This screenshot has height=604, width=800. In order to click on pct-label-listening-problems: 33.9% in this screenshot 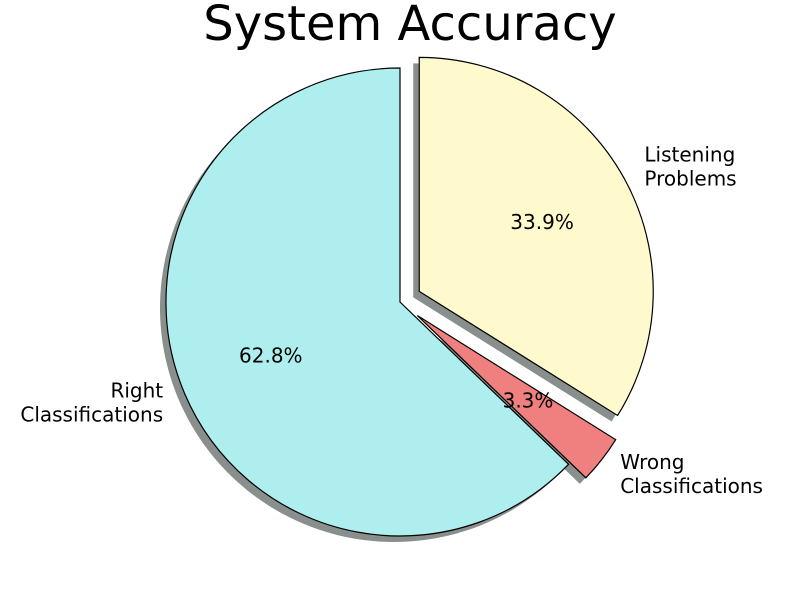, I will do `click(542, 222)`.